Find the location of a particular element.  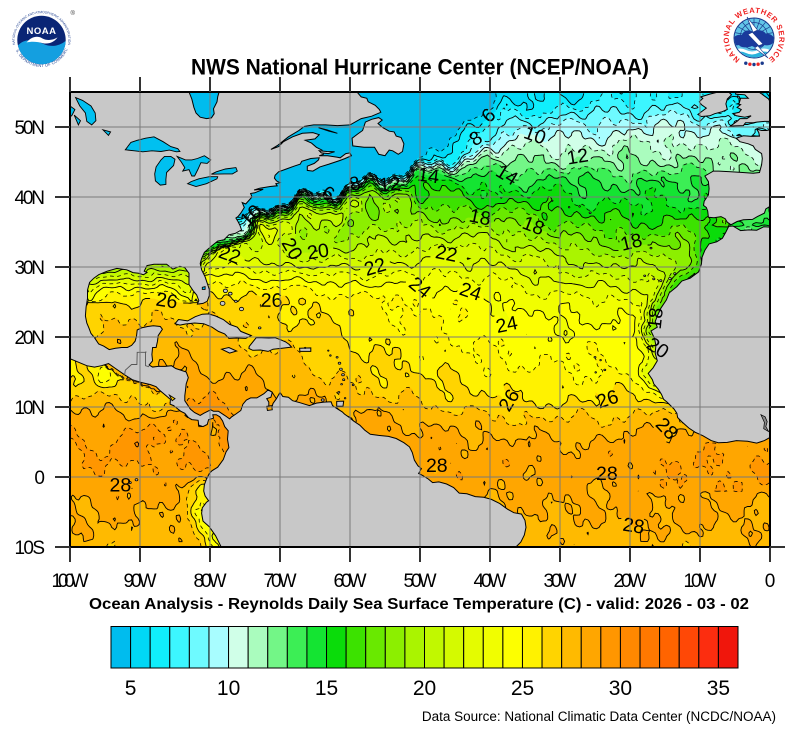

svg-text: 60W is located at coordinates (350, 581).